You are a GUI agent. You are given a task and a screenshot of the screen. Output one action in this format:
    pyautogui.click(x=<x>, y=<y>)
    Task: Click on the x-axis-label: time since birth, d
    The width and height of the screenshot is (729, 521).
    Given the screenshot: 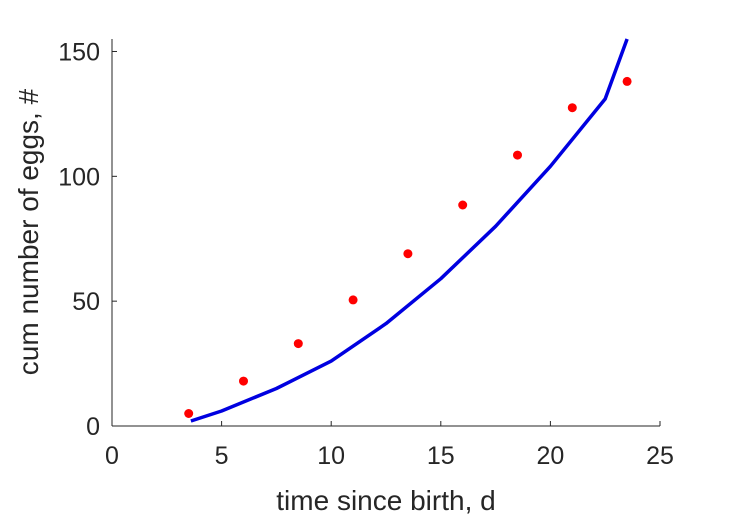 What is the action you would take?
    pyautogui.click(x=385, y=500)
    